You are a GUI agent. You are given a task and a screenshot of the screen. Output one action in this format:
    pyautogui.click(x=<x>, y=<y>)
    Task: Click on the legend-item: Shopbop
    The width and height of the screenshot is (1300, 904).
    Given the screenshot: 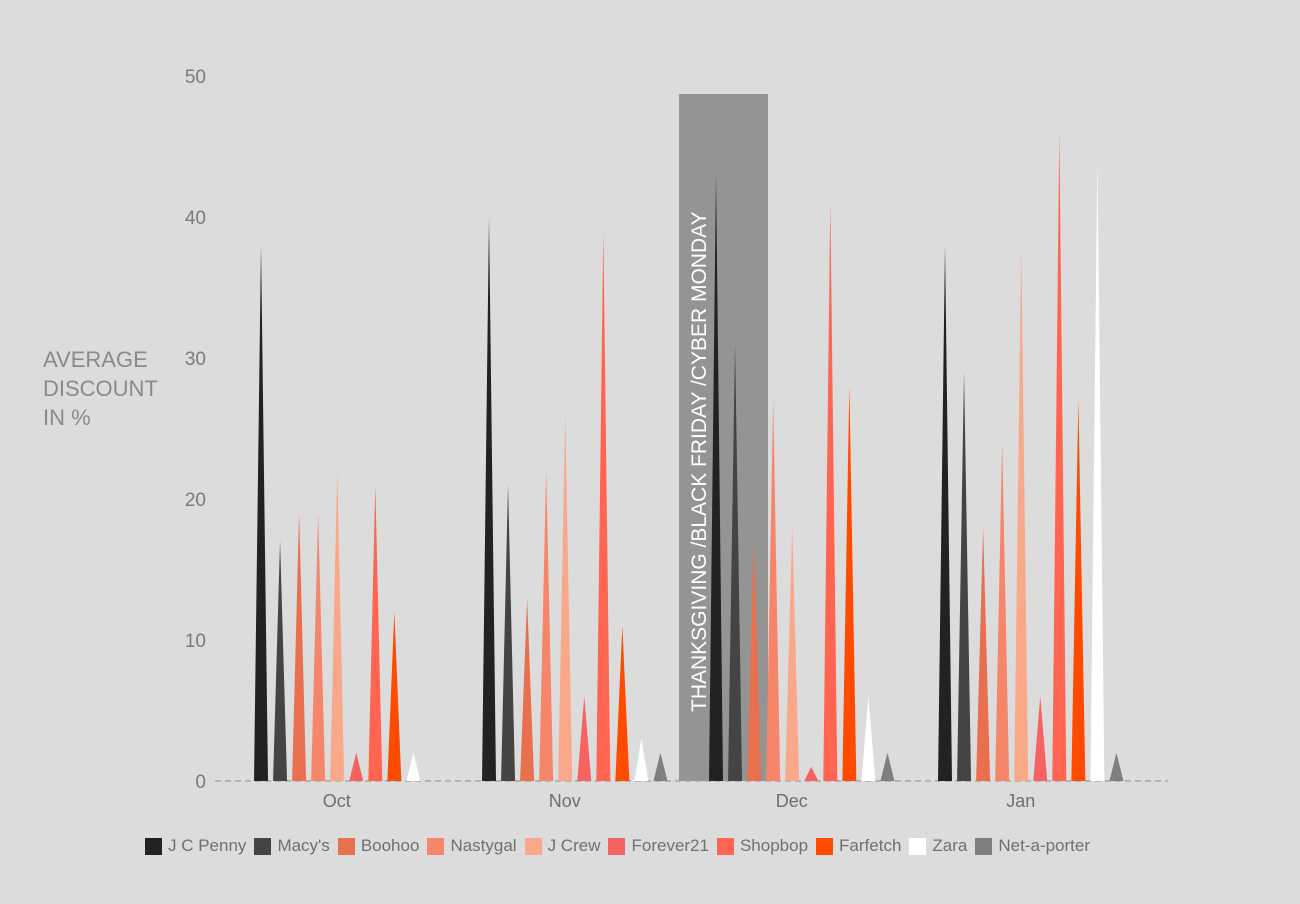 What is the action you would take?
    pyautogui.click(x=762, y=846)
    